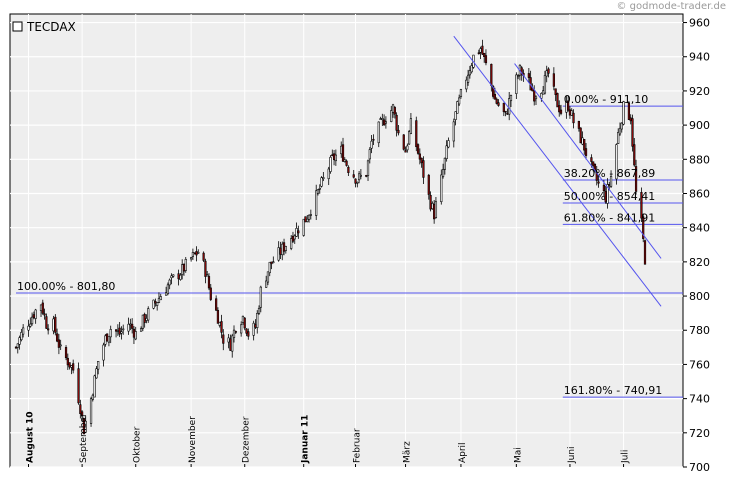  What do you see at coordinates (358, 445) in the screenshot?
I see `x-tick-label: Februar` at bounding box center [358, 445].